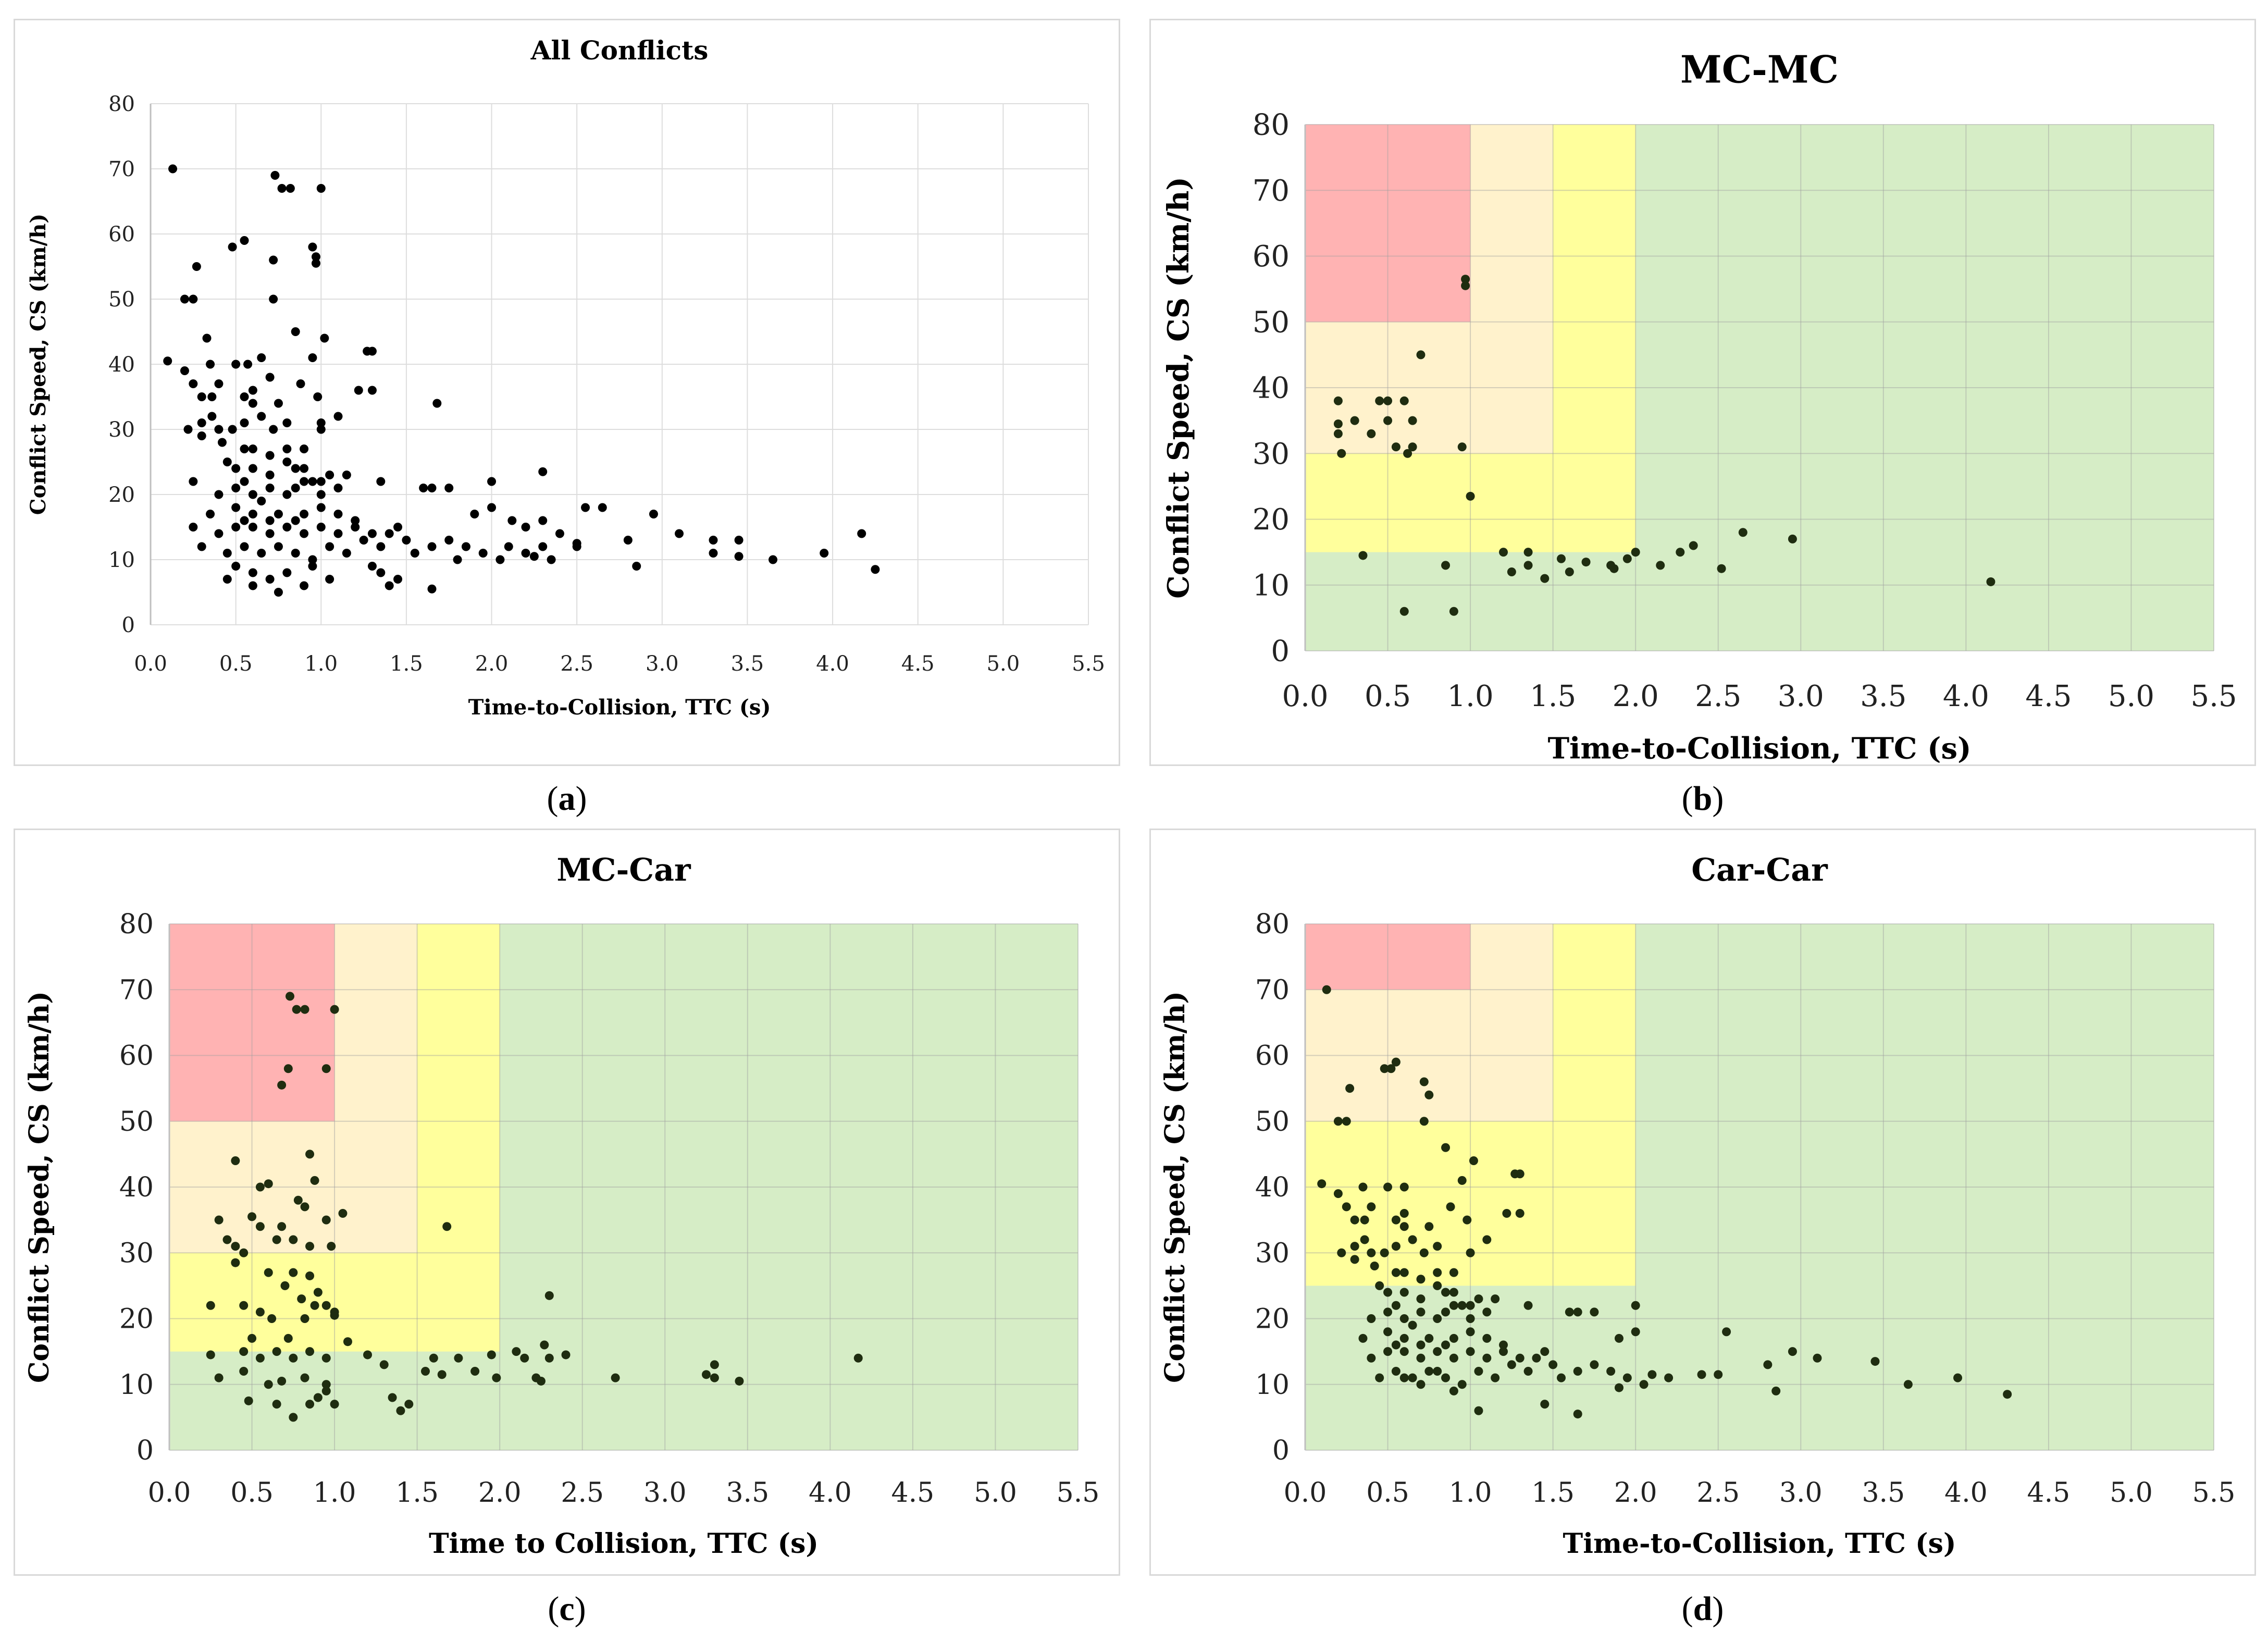 The image size is (2268, 1643). Describe the element at coordinates (918, 664) in the screenshot. I see `chart-a-xtick-label: 4.5` at that location.